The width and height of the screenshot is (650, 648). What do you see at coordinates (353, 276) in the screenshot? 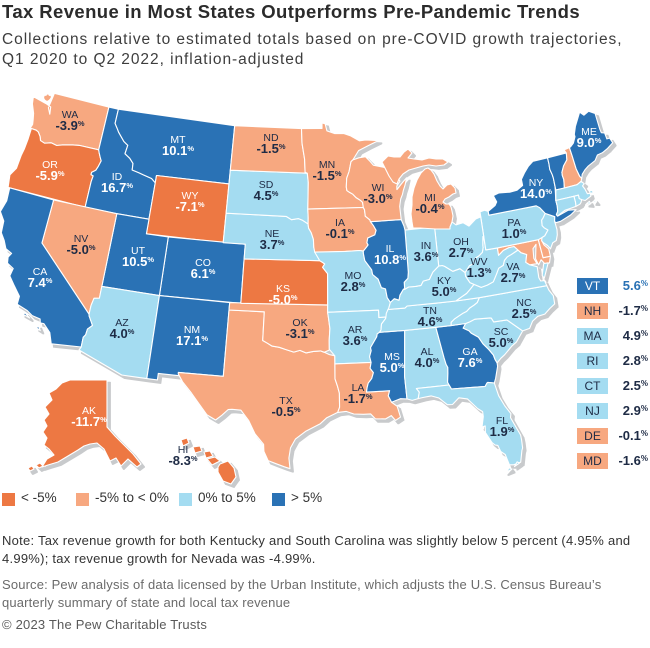
I see `svg-text: MO` at bounding box center [353, 276].